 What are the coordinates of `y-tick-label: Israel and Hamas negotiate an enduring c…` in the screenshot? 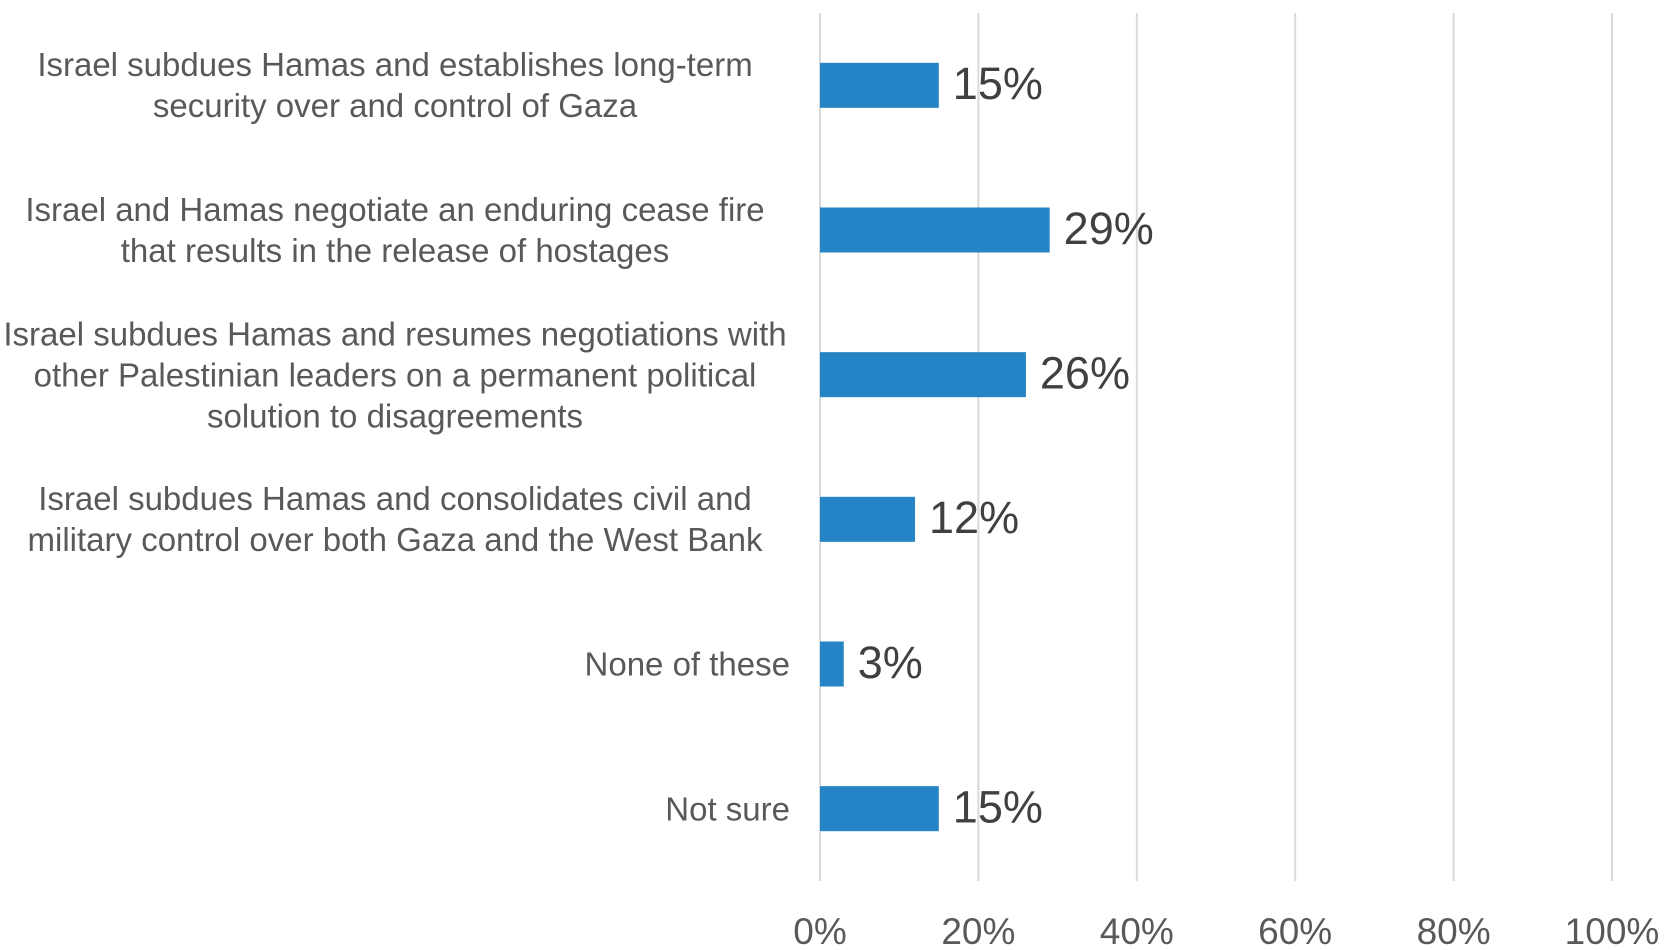 It's located at (395, 230).